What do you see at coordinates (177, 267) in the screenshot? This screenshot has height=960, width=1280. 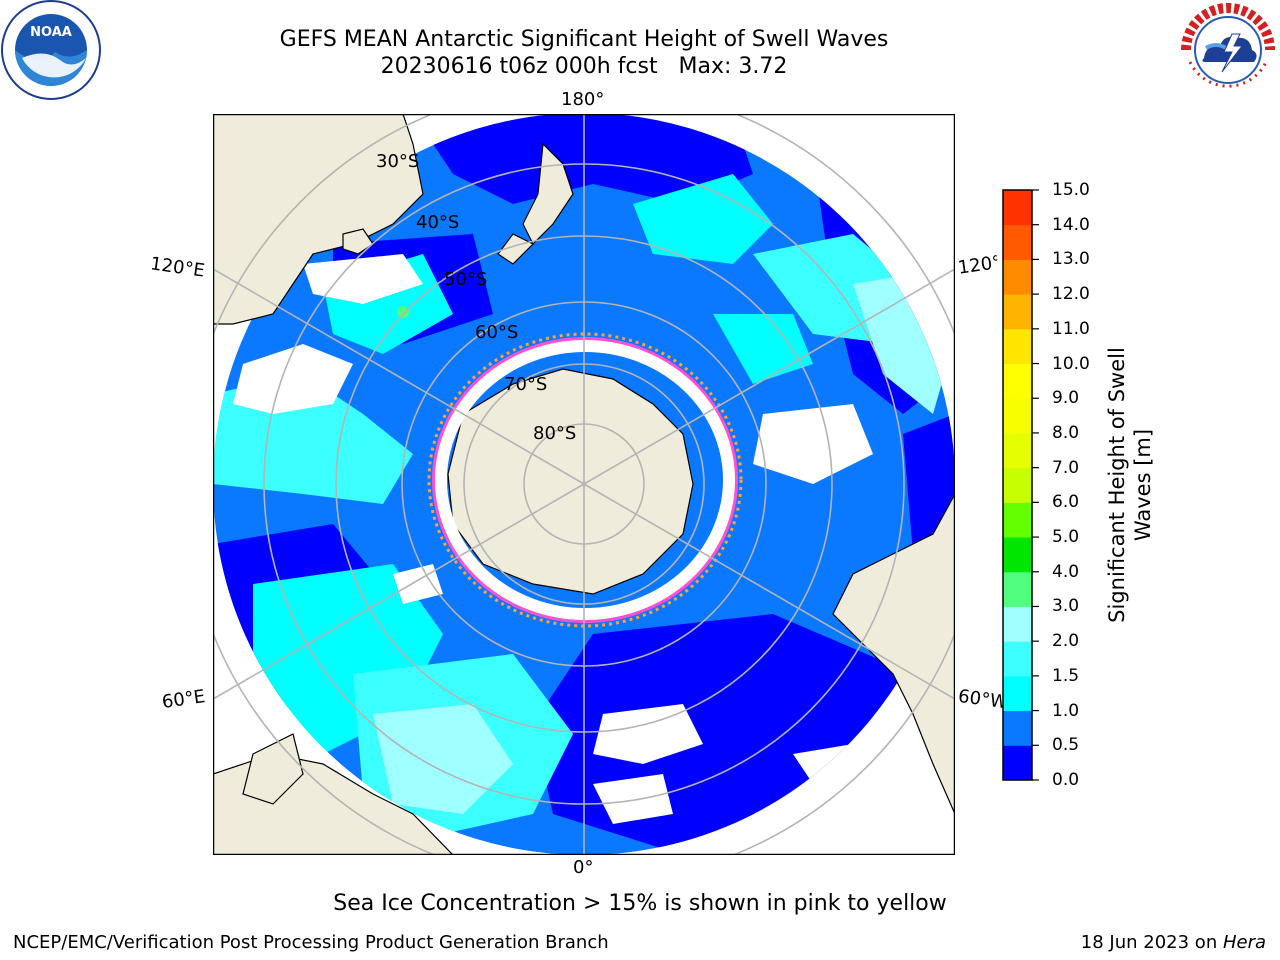 I see `lon-label-120e: 120°E` at bounding box center [177, 267].